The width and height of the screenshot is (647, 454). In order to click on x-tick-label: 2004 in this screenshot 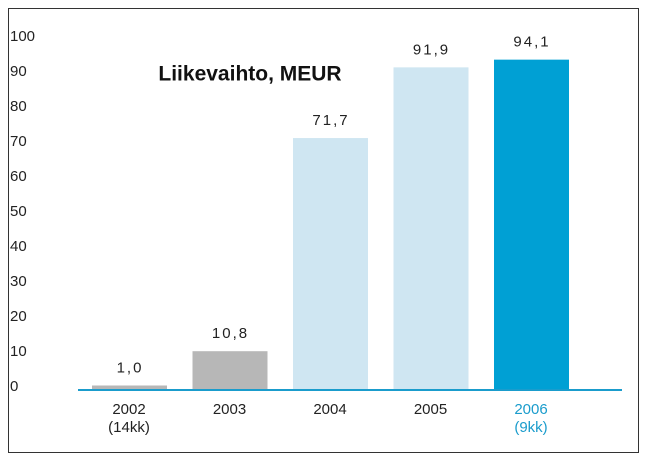, I will do `click(329, 409)`.